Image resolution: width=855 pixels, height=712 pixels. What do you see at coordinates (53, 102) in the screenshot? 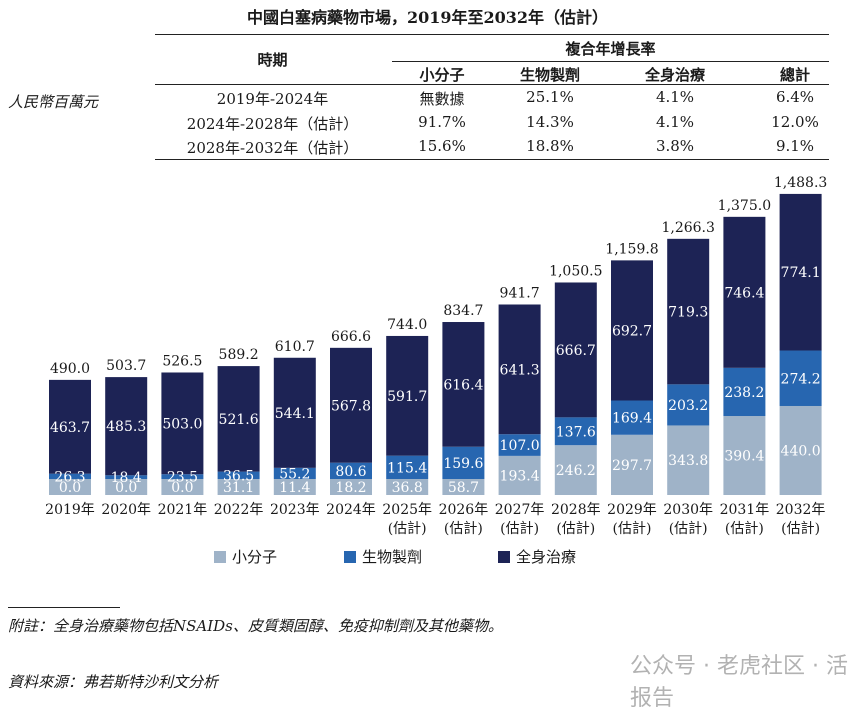
I see `unit-label: 人民幣百萬元` at bounding box center [53, 102].